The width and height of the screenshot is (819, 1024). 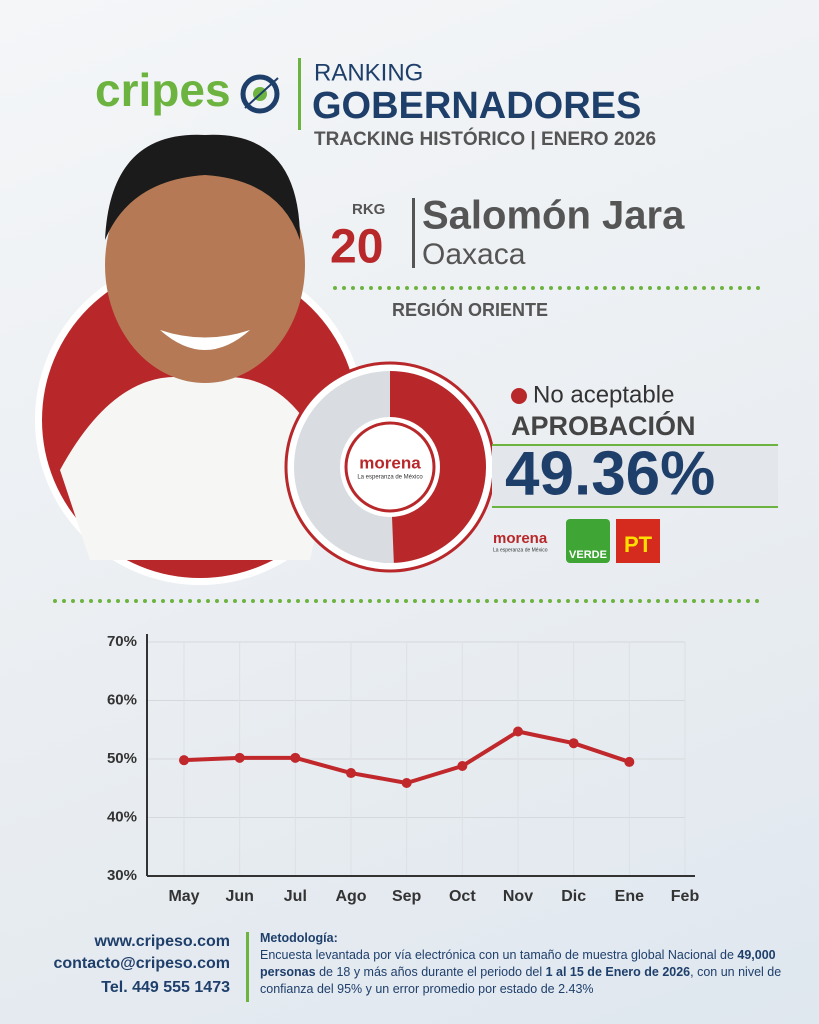 What do you see at coordinates (122, 875) in the screenshot?
I see `y-tick-label: 30%` at bounding box center [122, 875].